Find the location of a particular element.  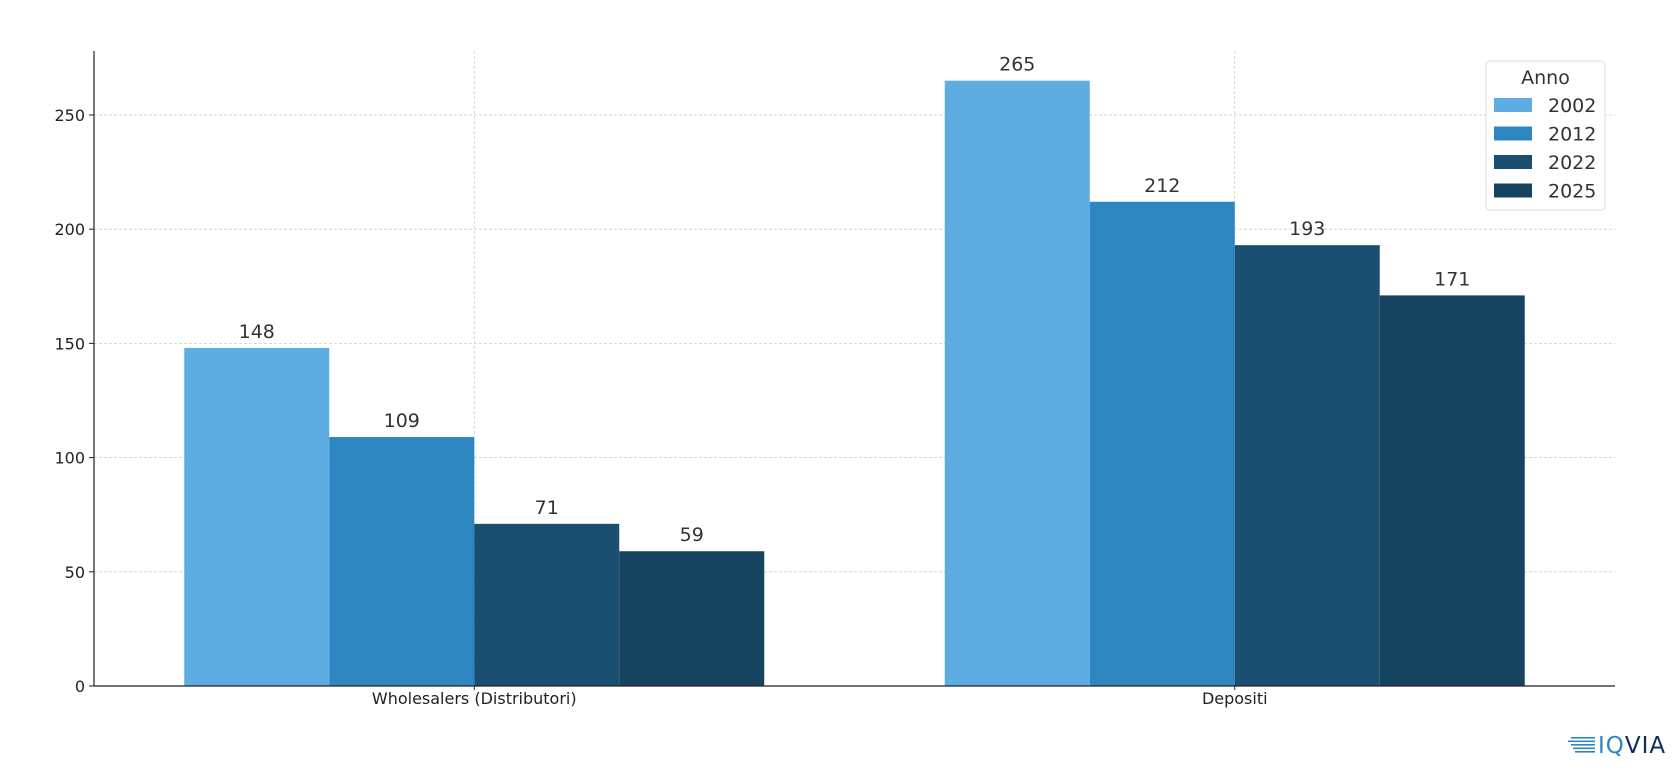

legend-entry-2022: 2022 is located at coordinates (1572, 163).